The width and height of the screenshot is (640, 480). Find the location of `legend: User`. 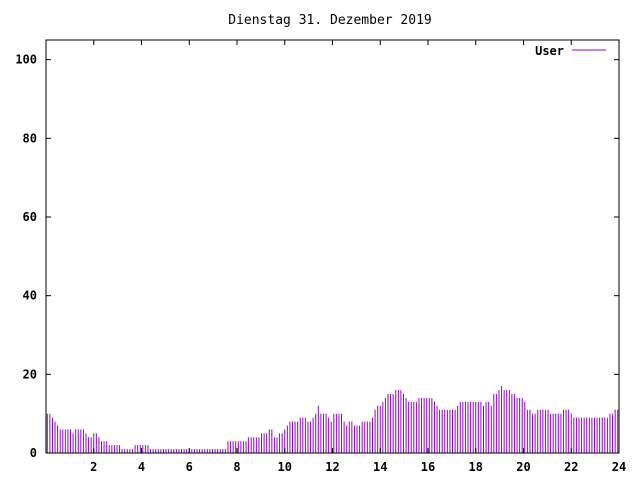

legend: User is located at coordinates (570, 51).